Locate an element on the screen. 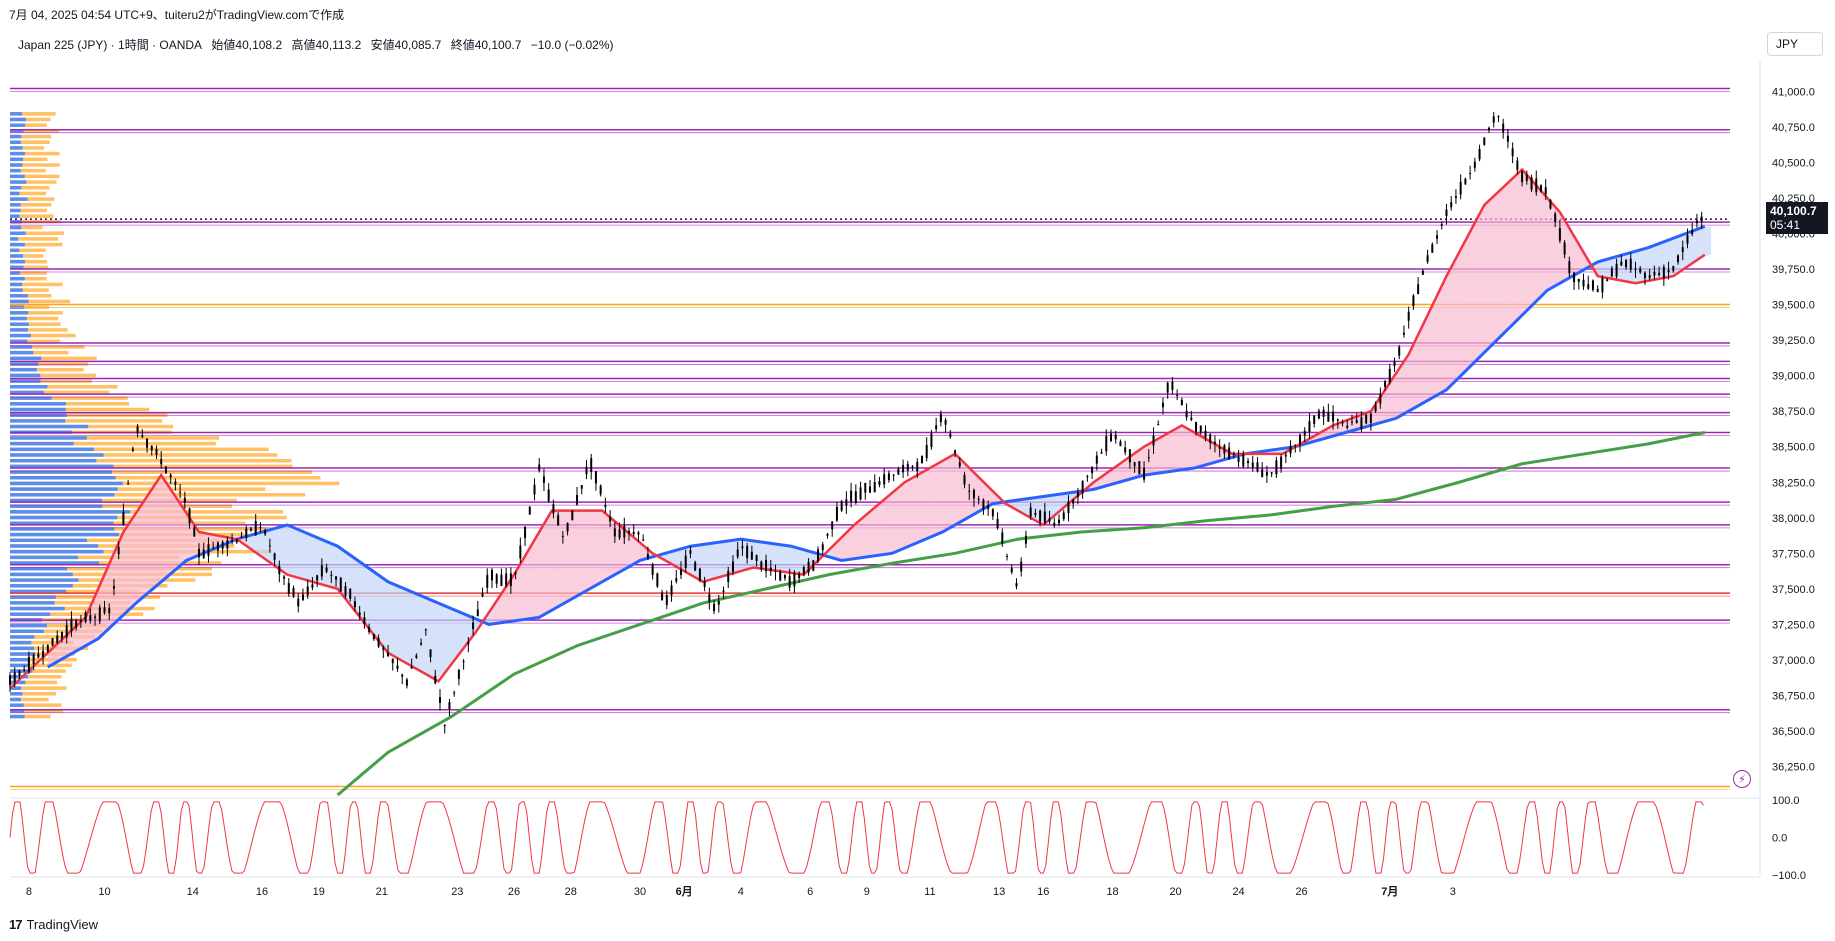 Image resolution: width=1835 pixels, height=941 pixels. time-tick-label: 18 is located at coordinates (1112, 892).